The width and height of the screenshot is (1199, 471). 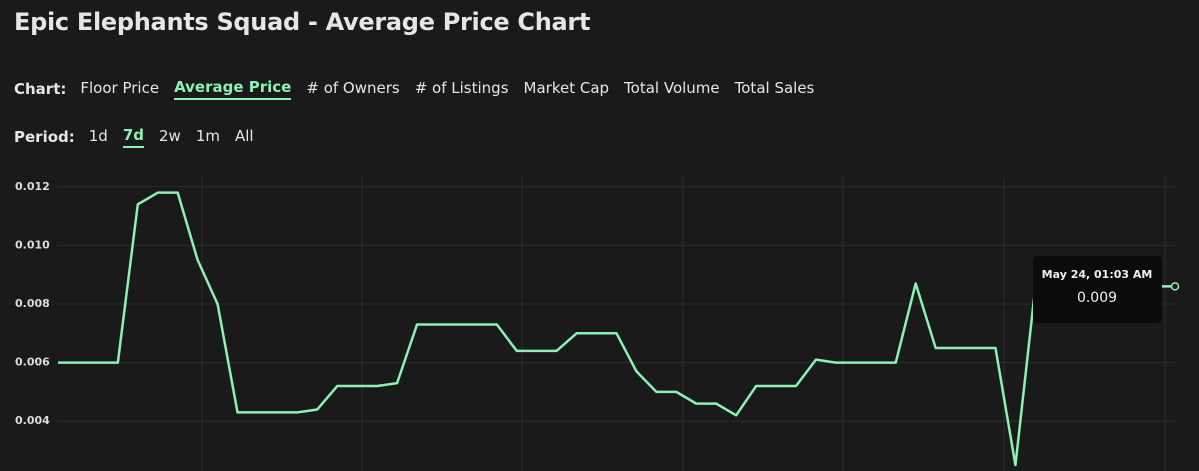 I want to click on tab: 2w, so click(x=170, y=136).